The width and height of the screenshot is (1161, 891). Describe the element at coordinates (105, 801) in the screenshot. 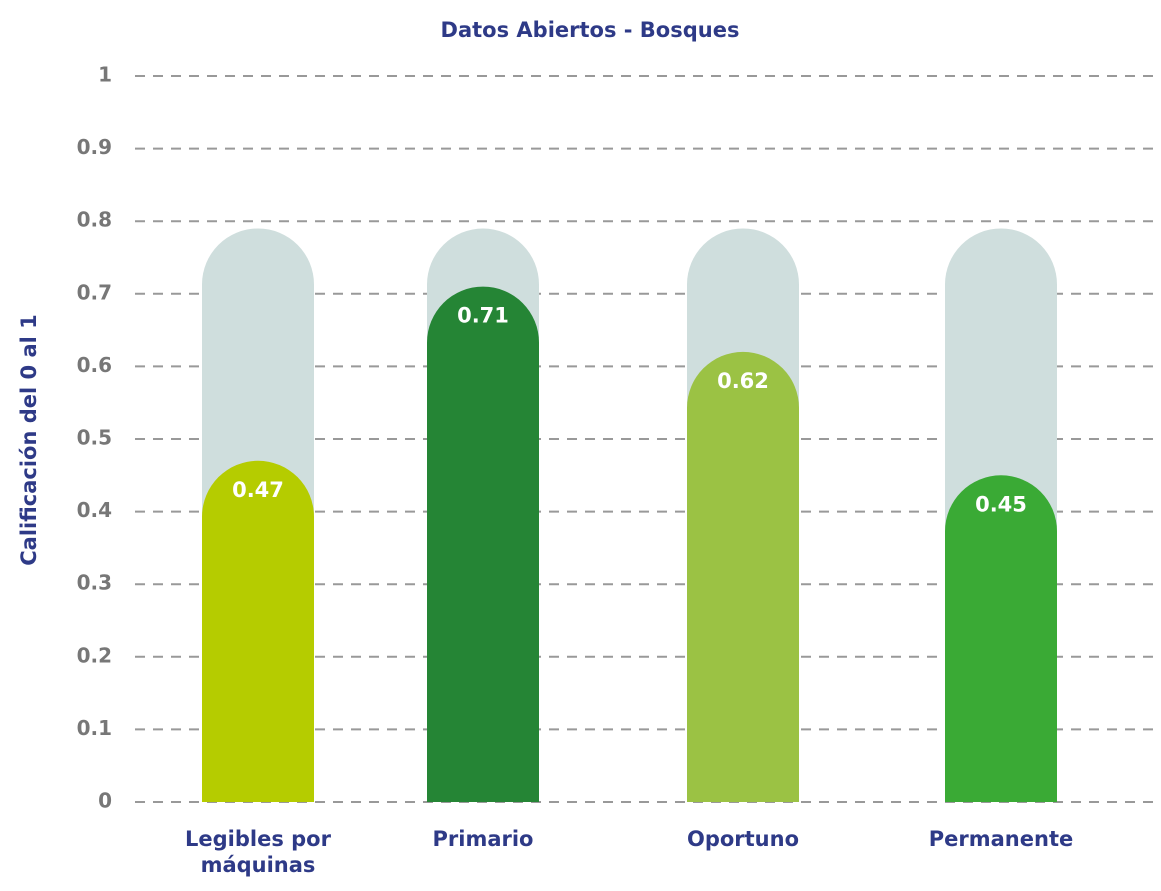

I see `y-tick-label: 0` at that location.